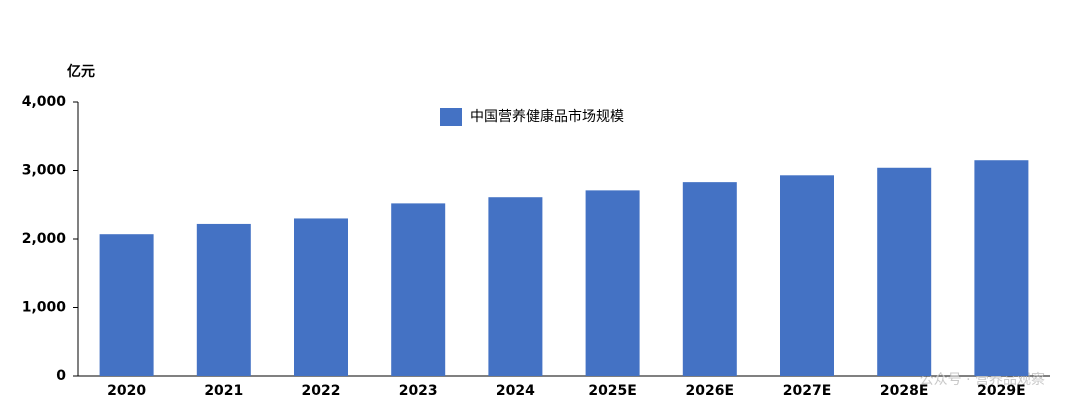 The width and height of the screenshot is (1080, 419). Describe the element at coordinates (61, 376) in the screenshot. I see `y-tick-label: 0` at that location.